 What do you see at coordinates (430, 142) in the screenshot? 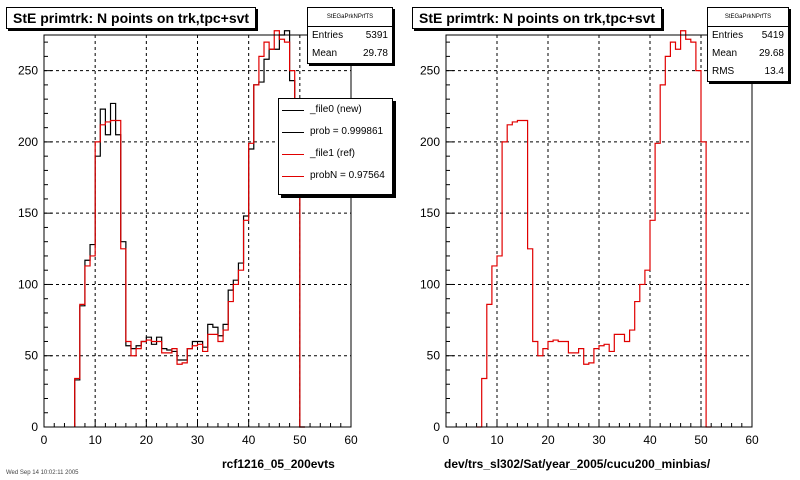
I see `right-ytick-label: 200` at bounding box center [430, 142].